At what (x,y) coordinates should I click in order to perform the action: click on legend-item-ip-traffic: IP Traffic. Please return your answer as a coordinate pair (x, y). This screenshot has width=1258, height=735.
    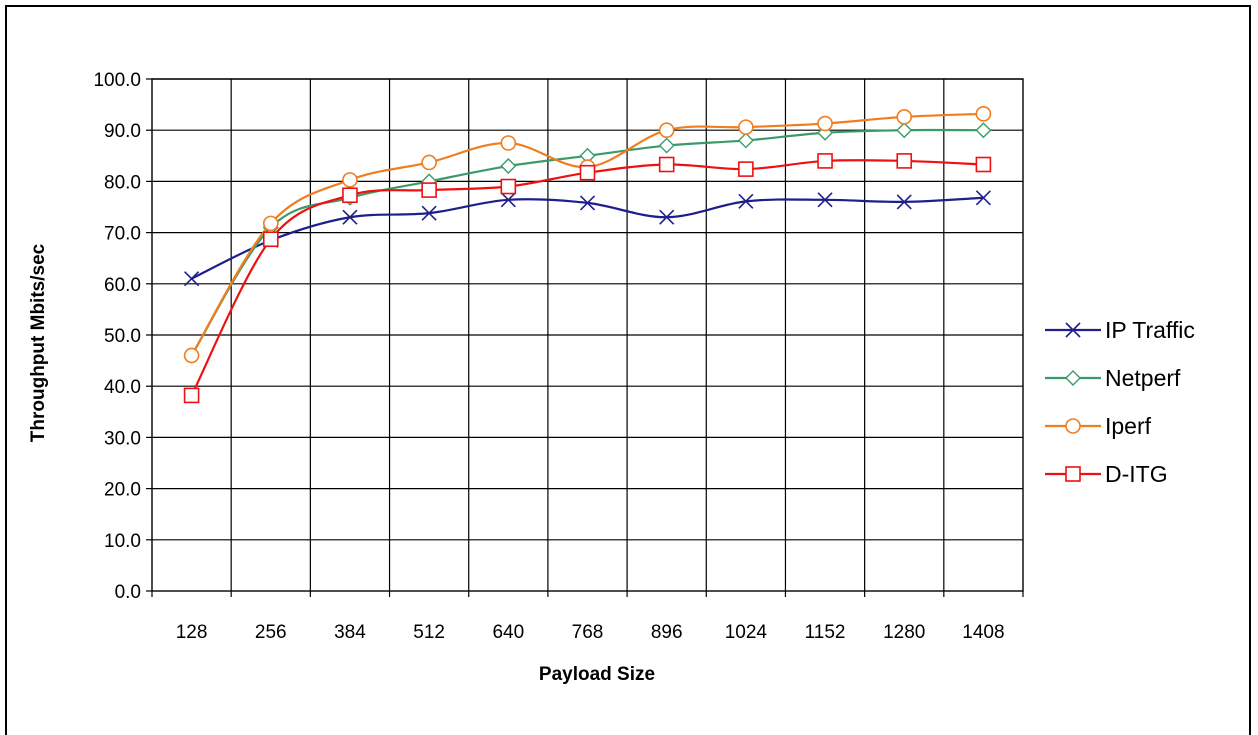
    Looking at the image, I should click on (1120, 330).